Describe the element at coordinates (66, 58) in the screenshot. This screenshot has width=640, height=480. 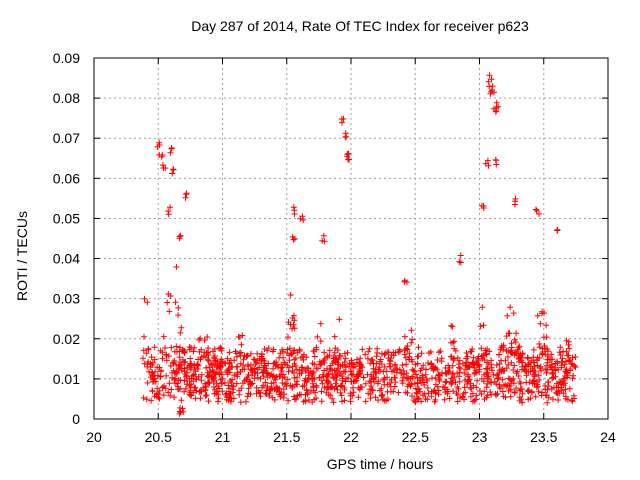
I see `y-tick-label: 0.09` at that location.